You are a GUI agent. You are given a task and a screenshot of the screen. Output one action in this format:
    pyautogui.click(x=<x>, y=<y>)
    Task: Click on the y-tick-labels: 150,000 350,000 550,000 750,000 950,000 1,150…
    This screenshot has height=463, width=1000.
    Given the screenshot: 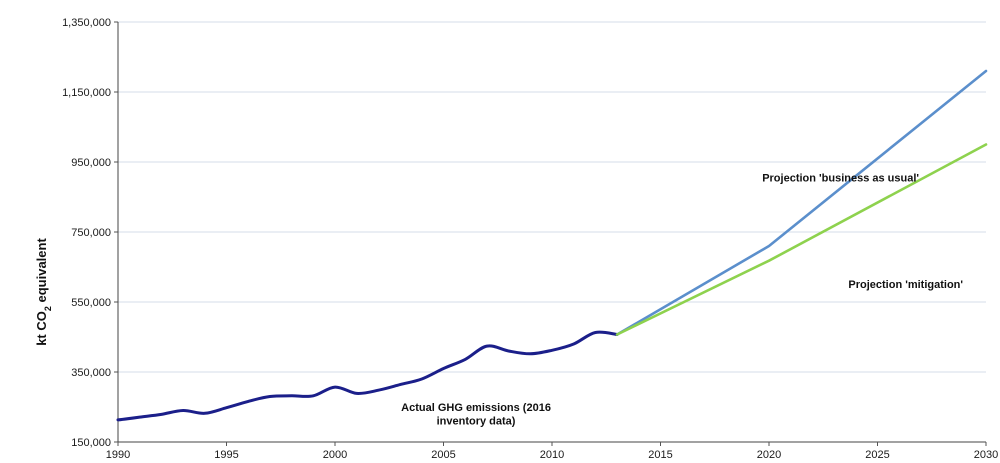 What is the action you would take?
    pyautogui.click(x=86, y=233)
    